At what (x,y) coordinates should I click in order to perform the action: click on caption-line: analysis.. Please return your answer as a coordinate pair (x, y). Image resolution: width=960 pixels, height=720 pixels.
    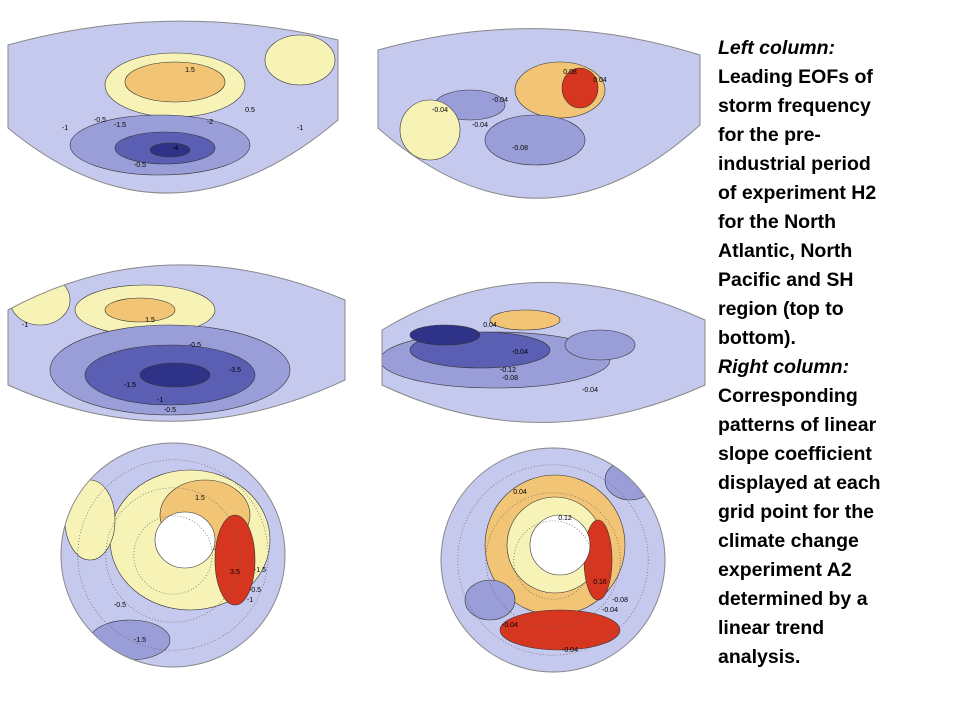
    Looking at the image, I should click on (759, 657).